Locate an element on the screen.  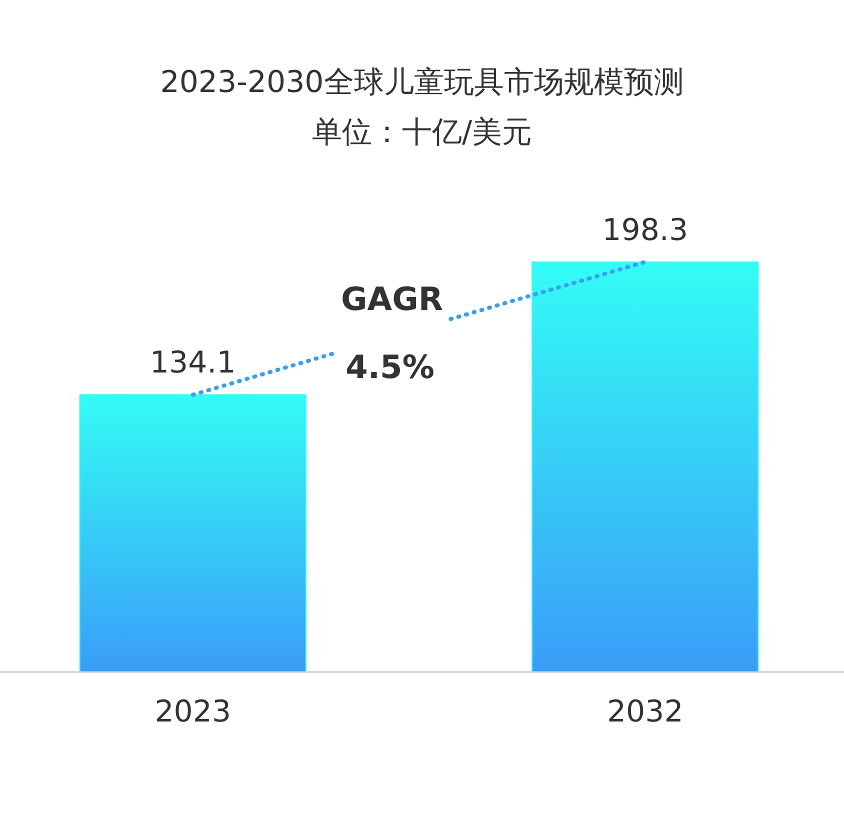
chart-subtitle: 单位：十亿/美元 is located at coordinates (422, 132).